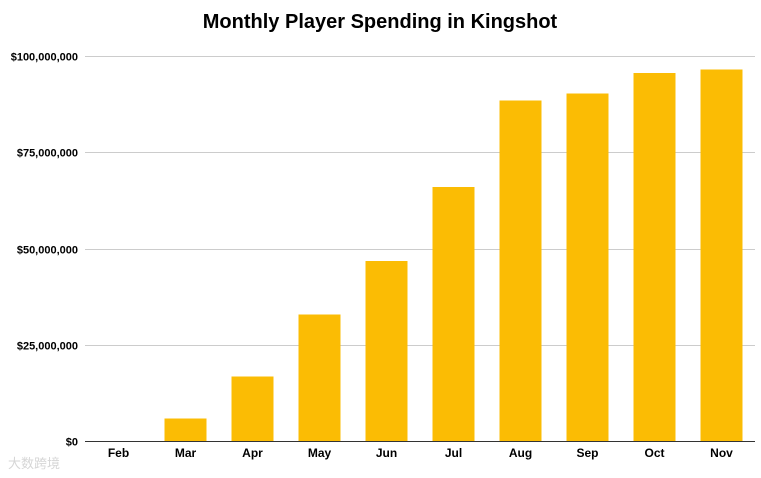 The height and width of the screenshot is (478, 761). I want to click on y-tick-label: $75,000,000, so click(47, 154).